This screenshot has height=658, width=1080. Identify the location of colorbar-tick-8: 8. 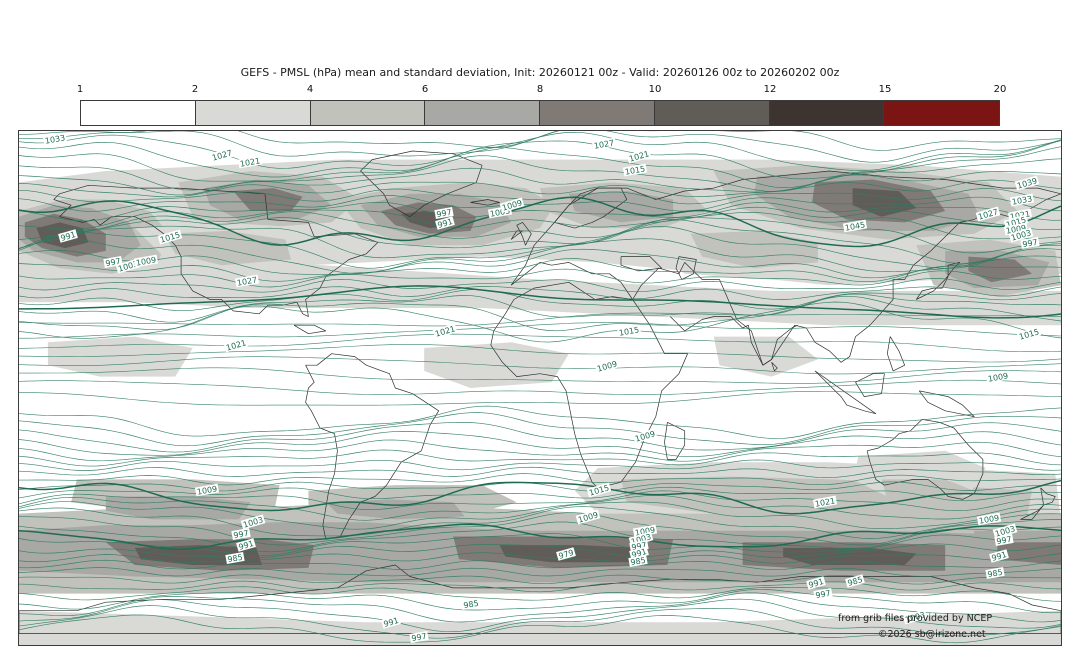
(540, 89).